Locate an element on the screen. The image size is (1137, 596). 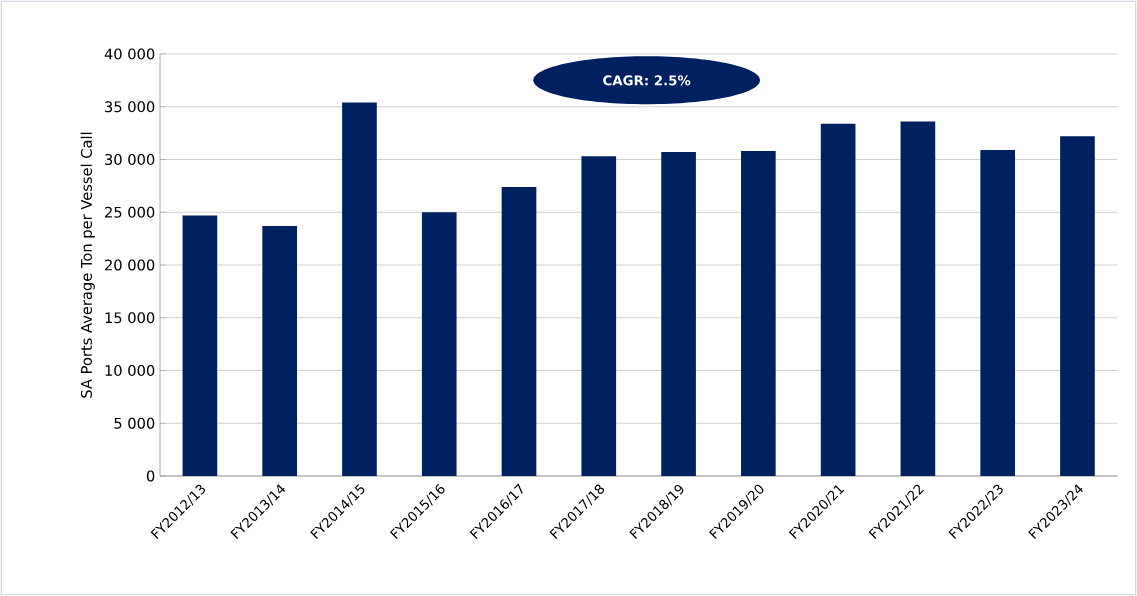
y-tick-label: 25 000 is located at coordinates (130, 212).